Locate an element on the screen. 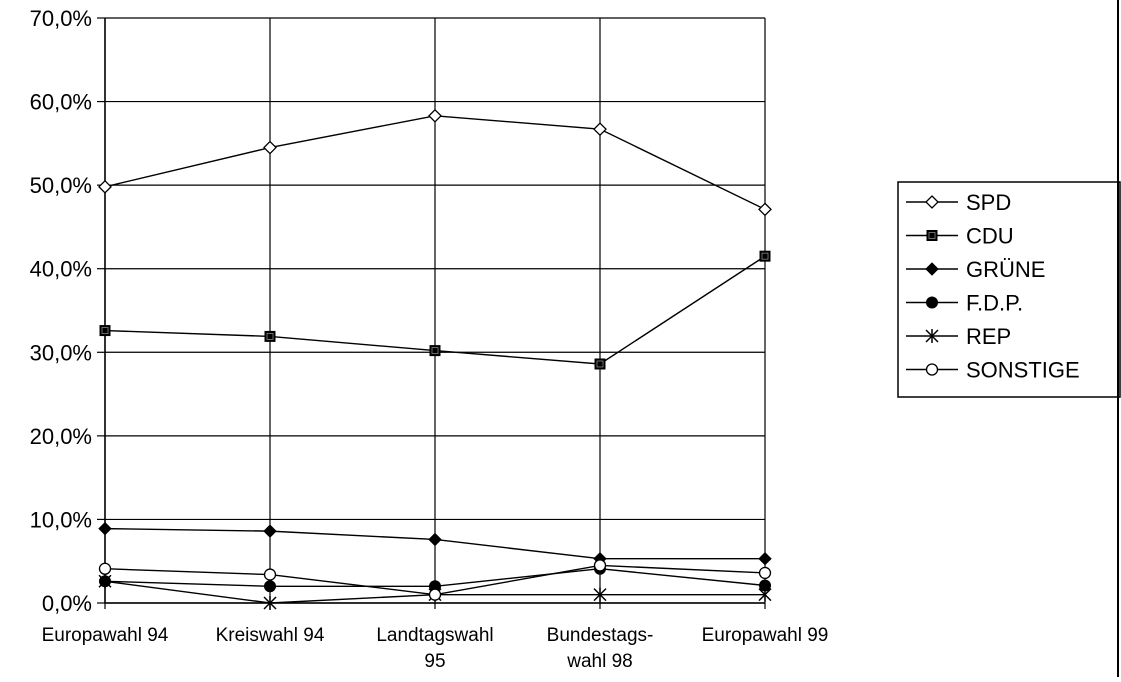 This screenshot has height=682, width=1121. y-tick-label: 30,0% is located at coordinates (61, 352).